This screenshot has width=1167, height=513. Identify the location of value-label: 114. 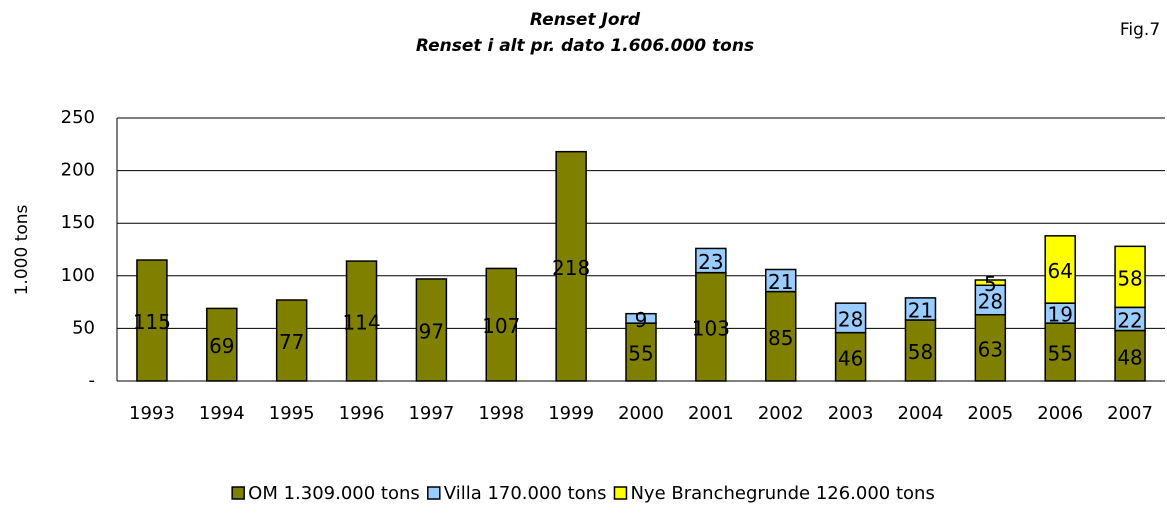
(361, 323).